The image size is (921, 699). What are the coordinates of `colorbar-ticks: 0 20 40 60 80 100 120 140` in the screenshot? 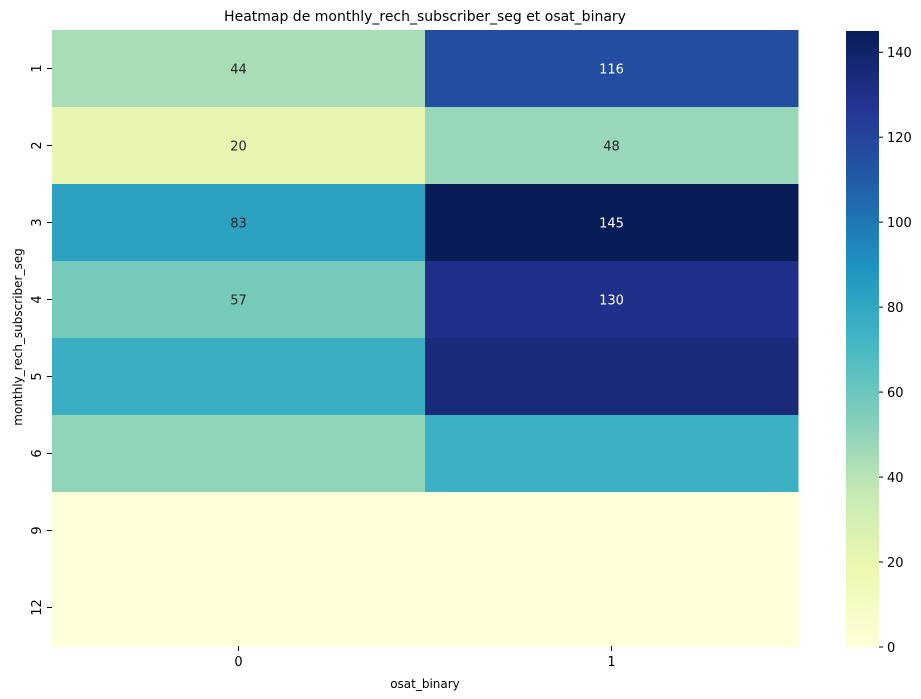 It's located at (895, 351).